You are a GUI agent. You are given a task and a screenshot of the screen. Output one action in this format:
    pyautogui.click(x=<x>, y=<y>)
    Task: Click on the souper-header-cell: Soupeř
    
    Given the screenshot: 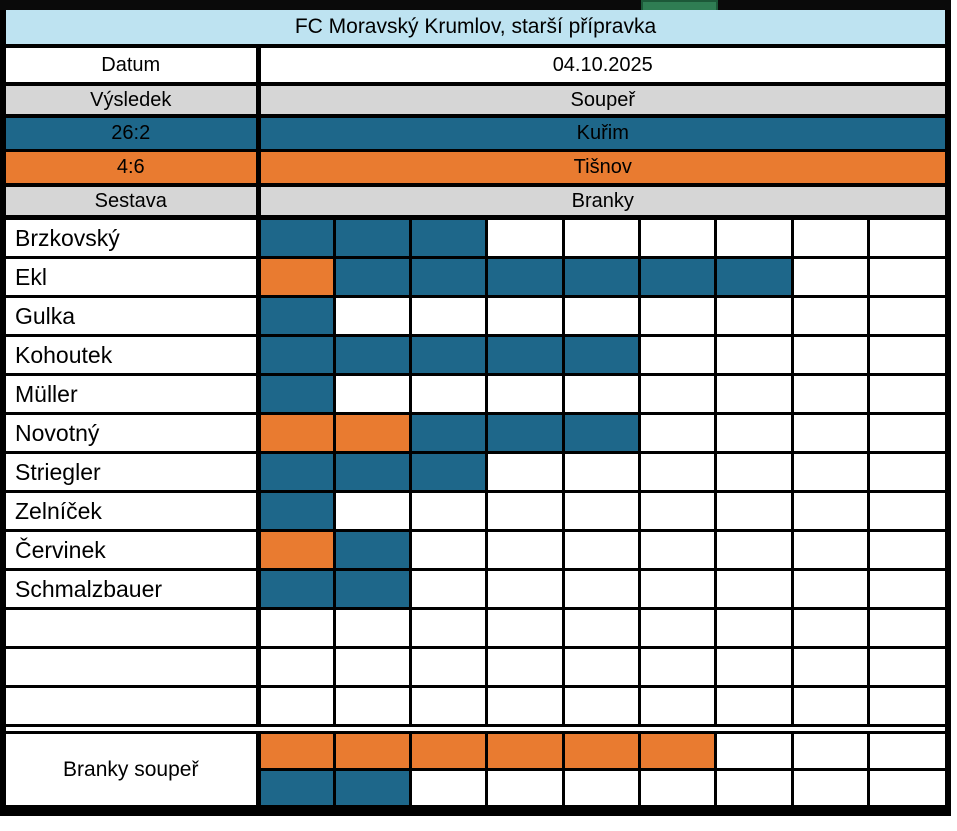 What is the action you would take?
    pyautogui.click(x=600, y=100)
    